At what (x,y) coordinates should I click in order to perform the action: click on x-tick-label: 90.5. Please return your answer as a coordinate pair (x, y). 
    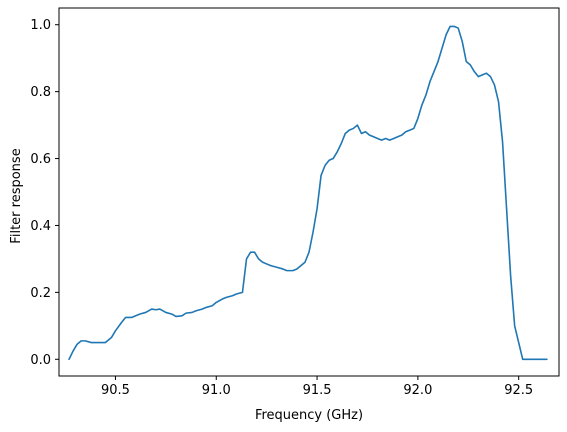
    Looking at the image, I should click on (115, 390).